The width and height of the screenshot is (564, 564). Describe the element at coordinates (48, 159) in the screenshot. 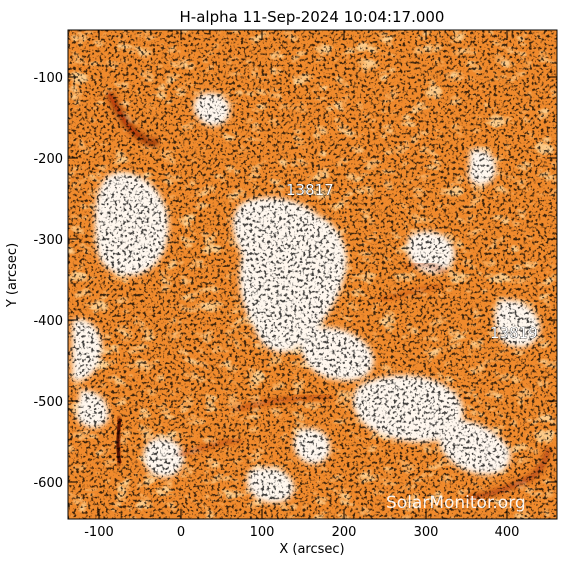

I see `y-tick-label: -200` at that location.